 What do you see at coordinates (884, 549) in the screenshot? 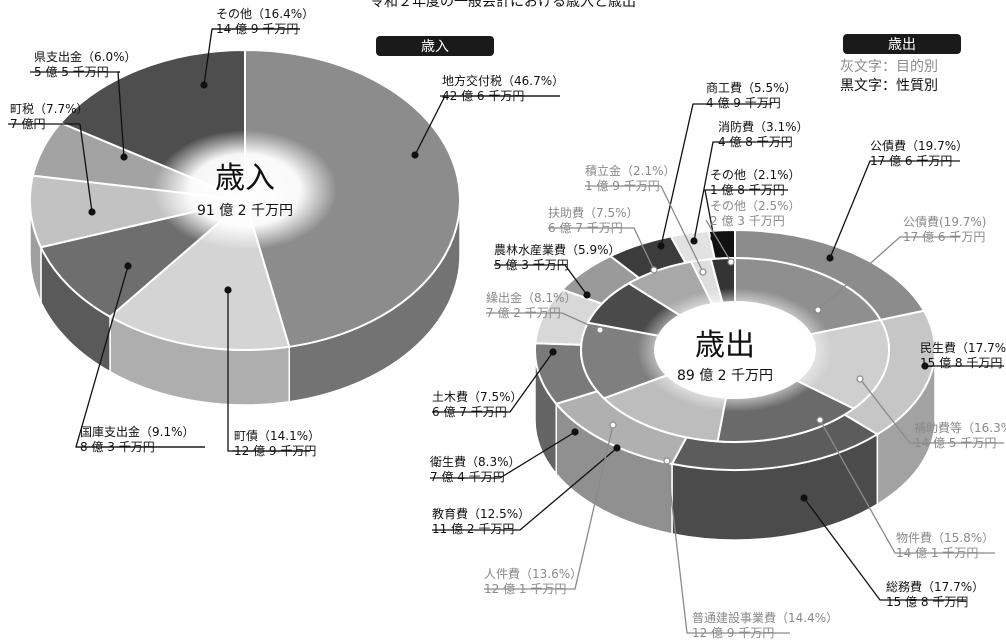
I see `expenditure-outer-2-leader` at bounding box center [884, 549].